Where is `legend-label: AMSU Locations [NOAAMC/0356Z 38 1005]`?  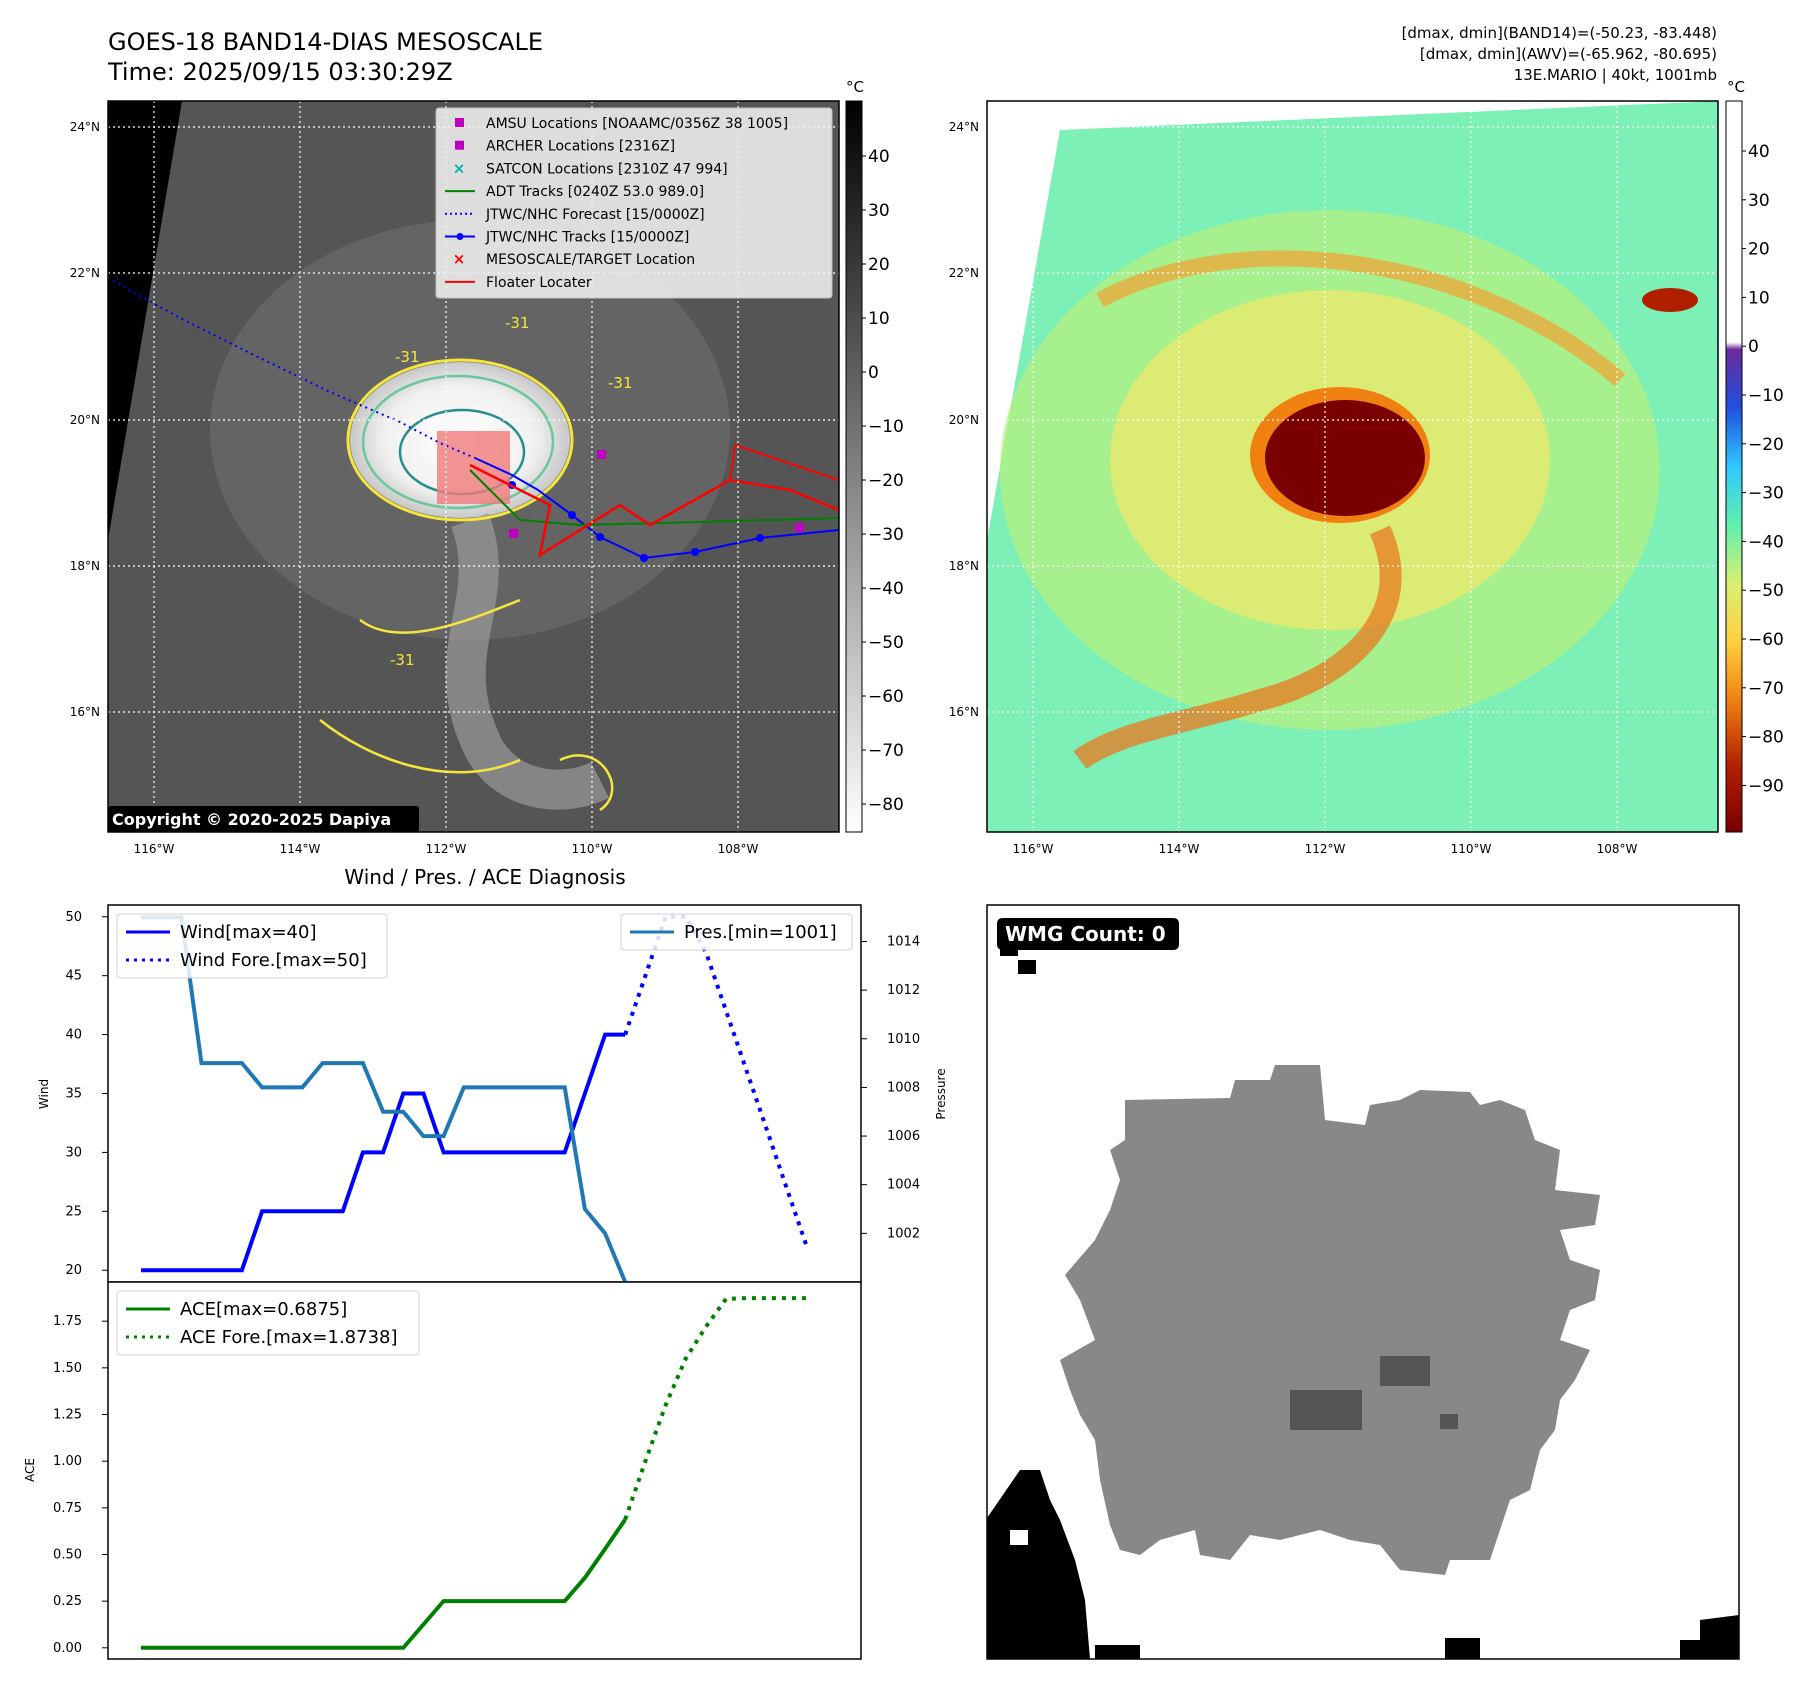 legend-label: AMSU Locations [NOAAMC/0356Z 38 1005] is located at coordinates (637, 124).